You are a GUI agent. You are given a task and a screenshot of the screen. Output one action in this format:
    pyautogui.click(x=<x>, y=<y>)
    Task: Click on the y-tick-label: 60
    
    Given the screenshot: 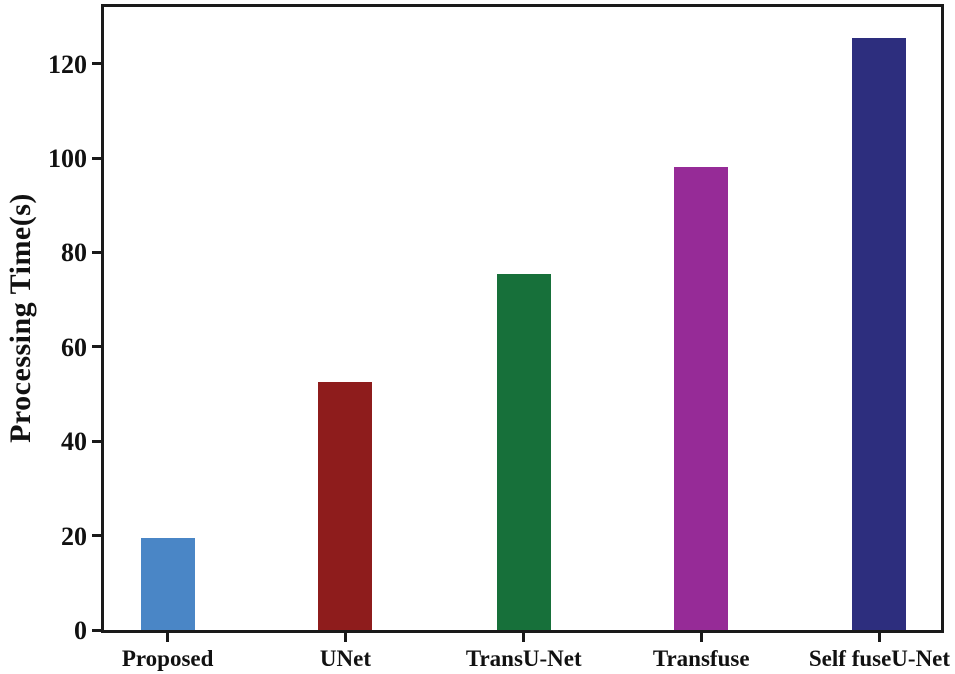 What is the action you would take?
    pyautogui.click(x=74, y=347)
    